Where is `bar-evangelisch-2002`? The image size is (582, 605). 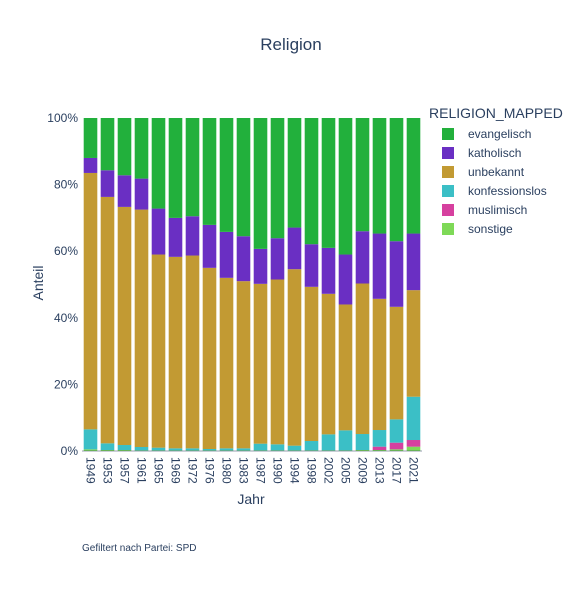 bar-evangelisch-2002 is located at coordinates (328, 183).